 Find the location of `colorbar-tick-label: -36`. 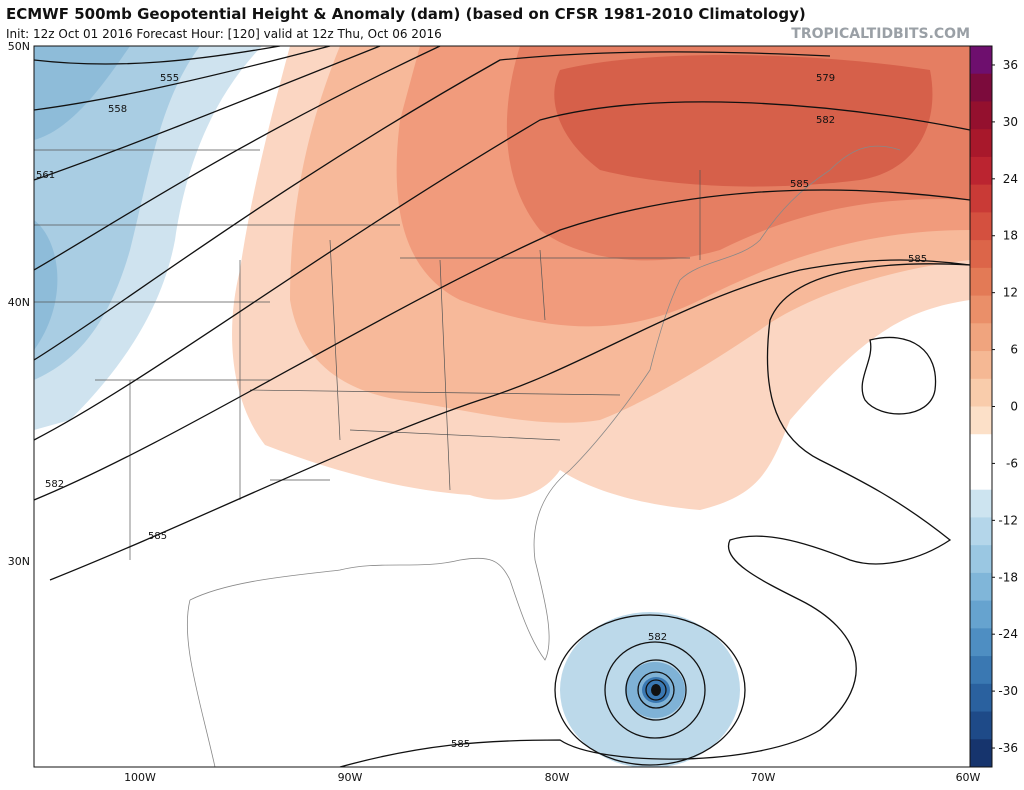

colorbar-tick-label: -36 is located at coordinates (1008, 748).